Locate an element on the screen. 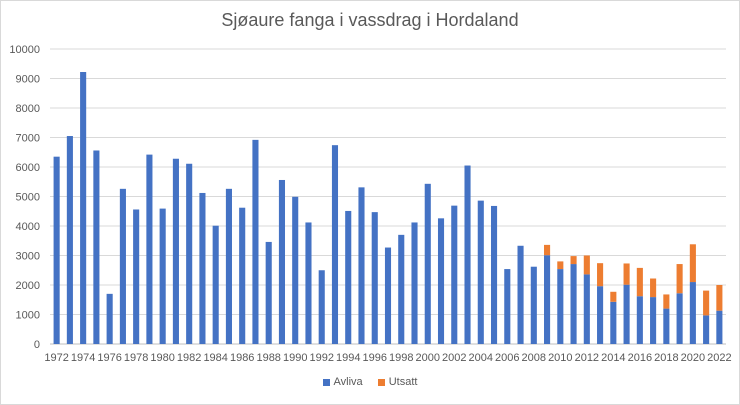 The width and height of the screenshot is (740, 405). bar-avliva-1974 is located at coordinates (83, 208).